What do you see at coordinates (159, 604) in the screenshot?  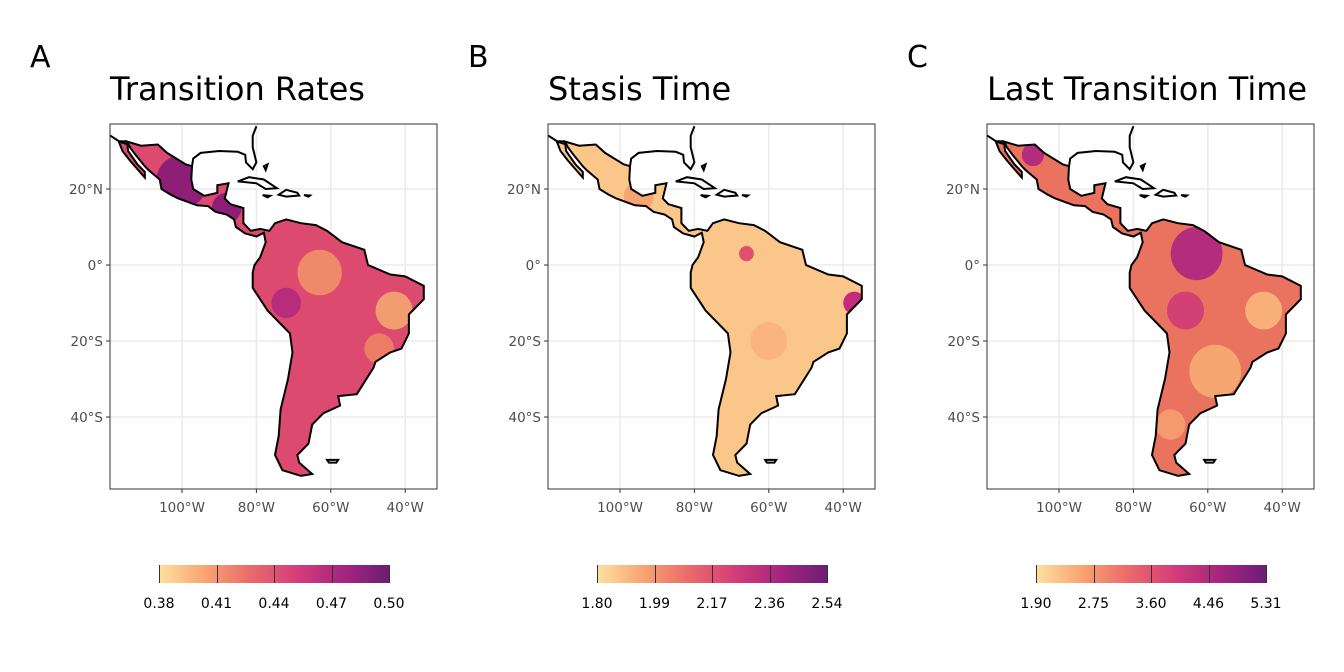 I see `colorbar-label: 0.38` at bounding box center [159, 604].